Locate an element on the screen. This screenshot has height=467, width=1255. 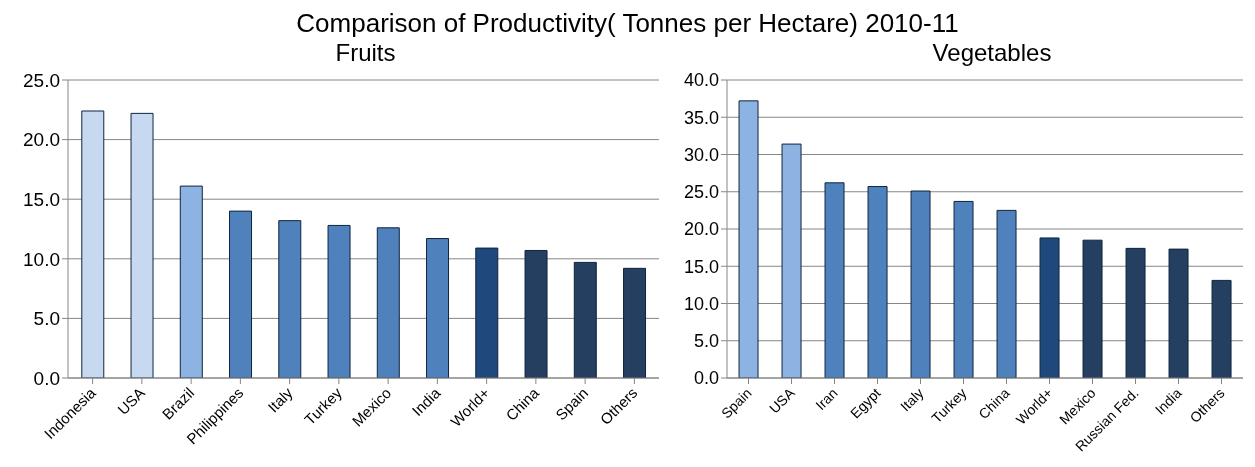
chart-subtitle: Fruits is located at coordinates (365, 53).